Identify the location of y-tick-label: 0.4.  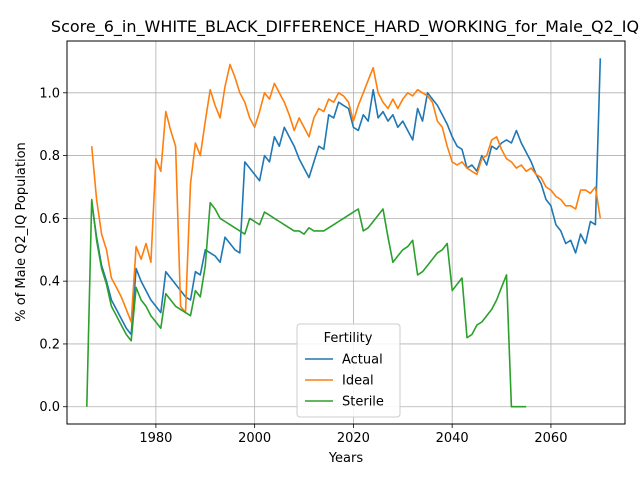
(49, 282).